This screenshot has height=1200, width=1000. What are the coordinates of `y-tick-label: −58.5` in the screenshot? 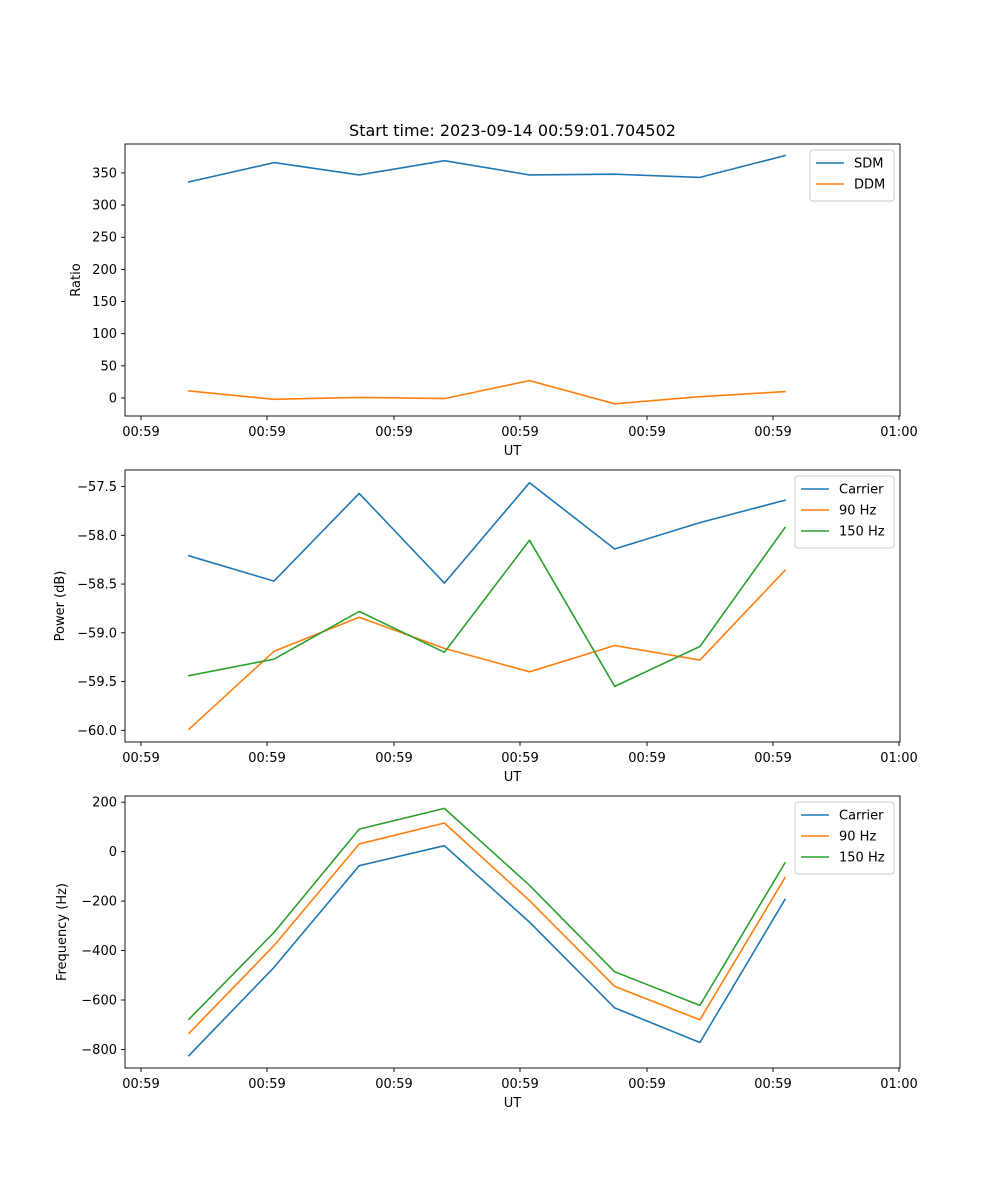 It's located at (97, 585).